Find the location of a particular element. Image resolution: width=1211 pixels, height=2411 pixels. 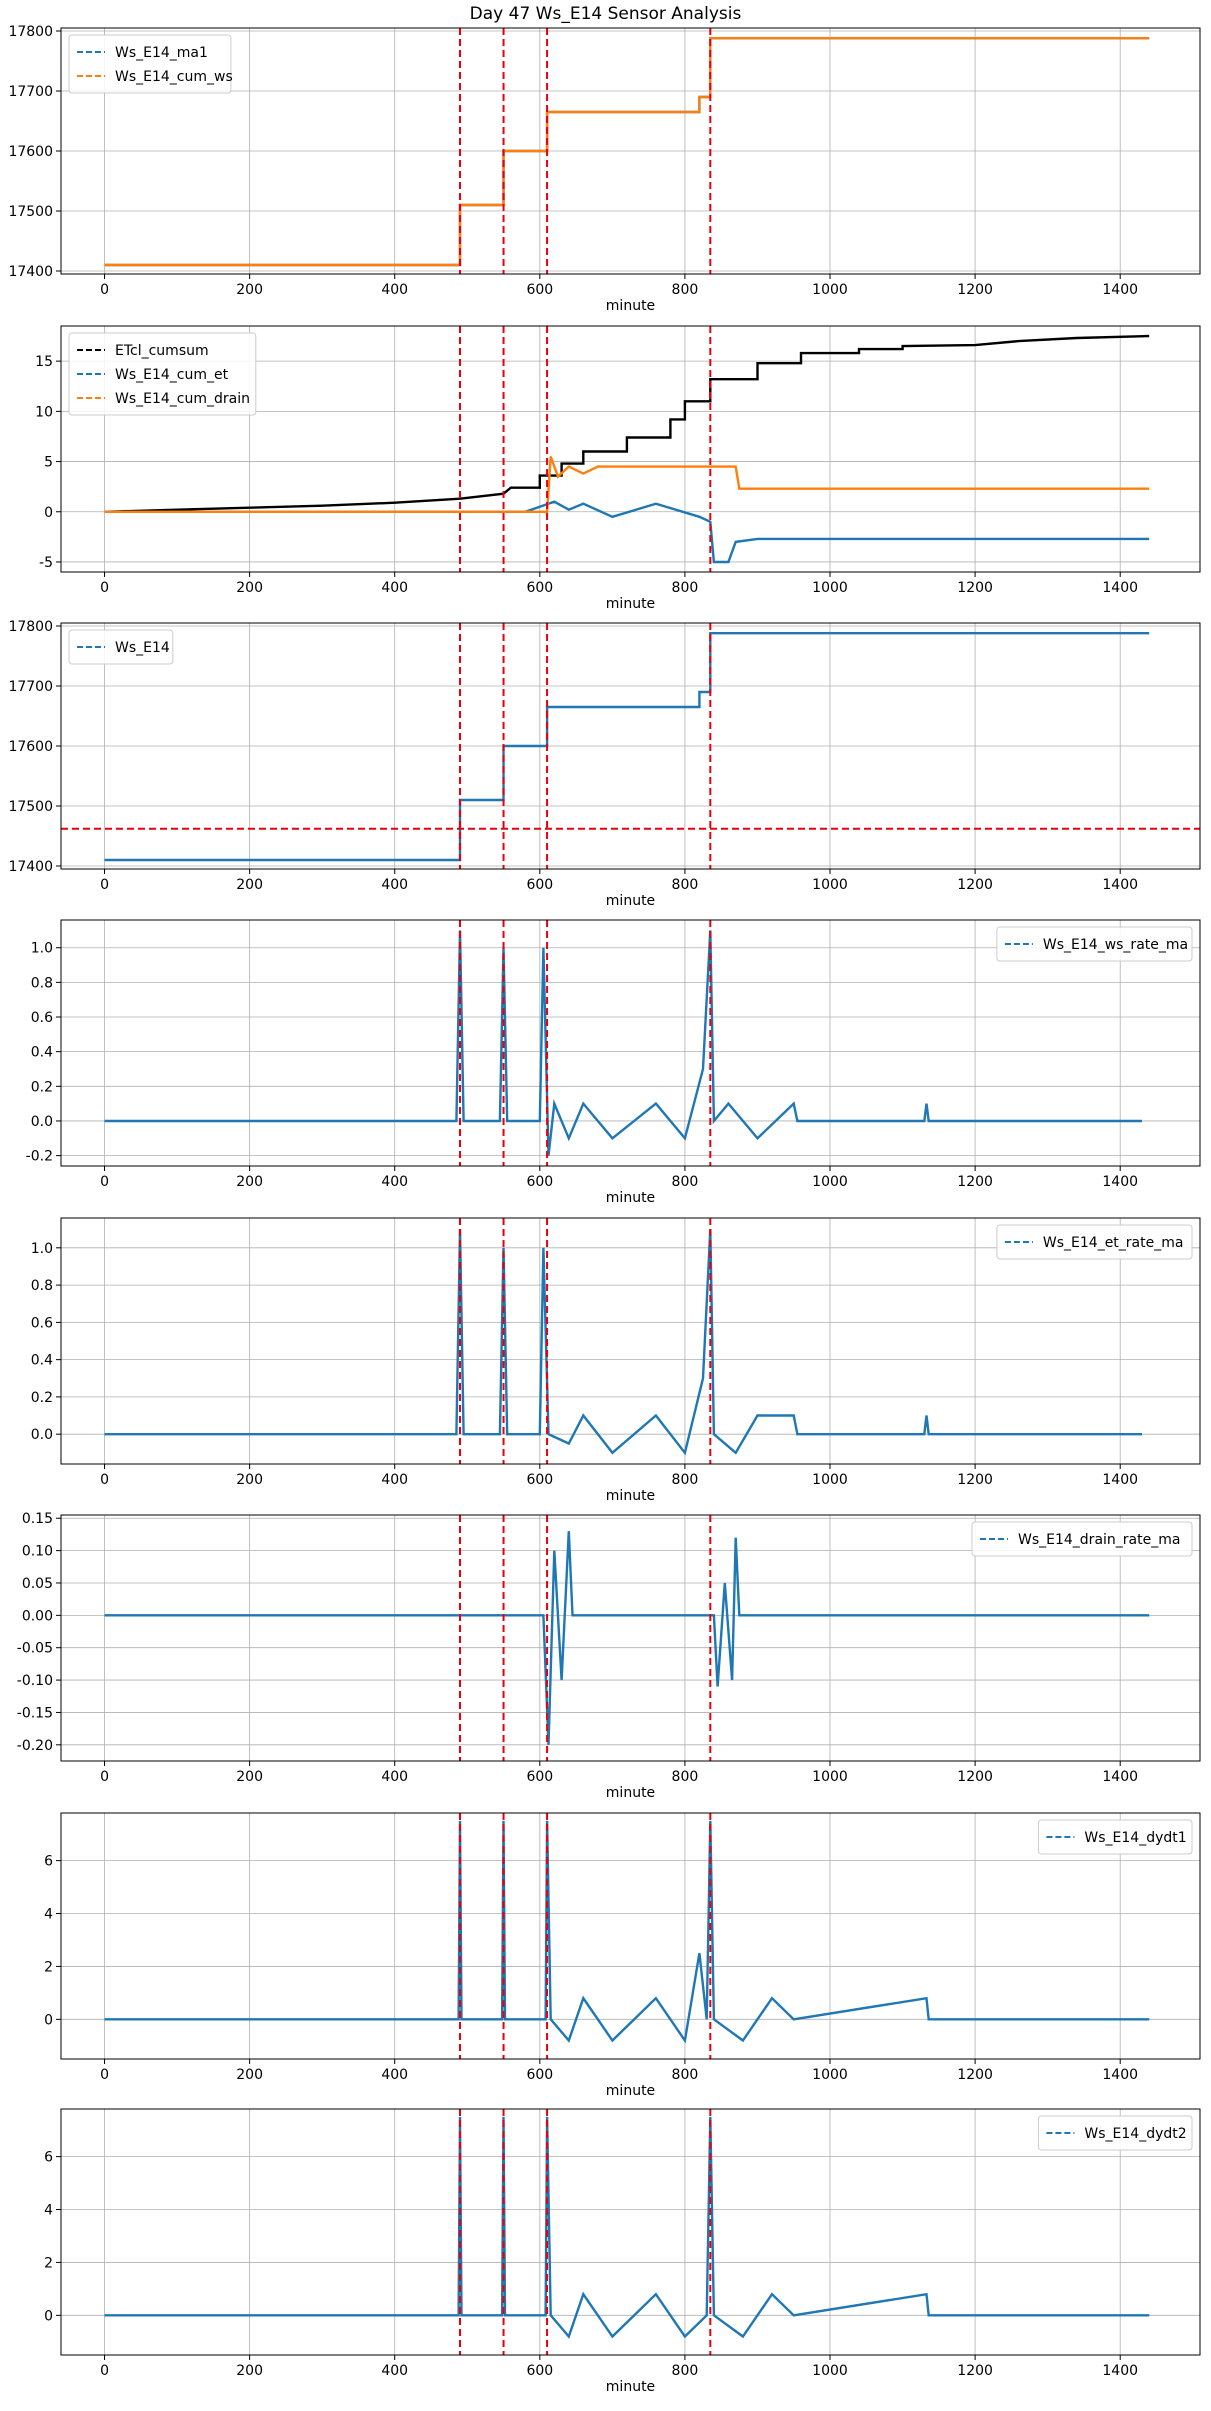

y-tick-label: 0.4 is located at coordinates (42, 1361).